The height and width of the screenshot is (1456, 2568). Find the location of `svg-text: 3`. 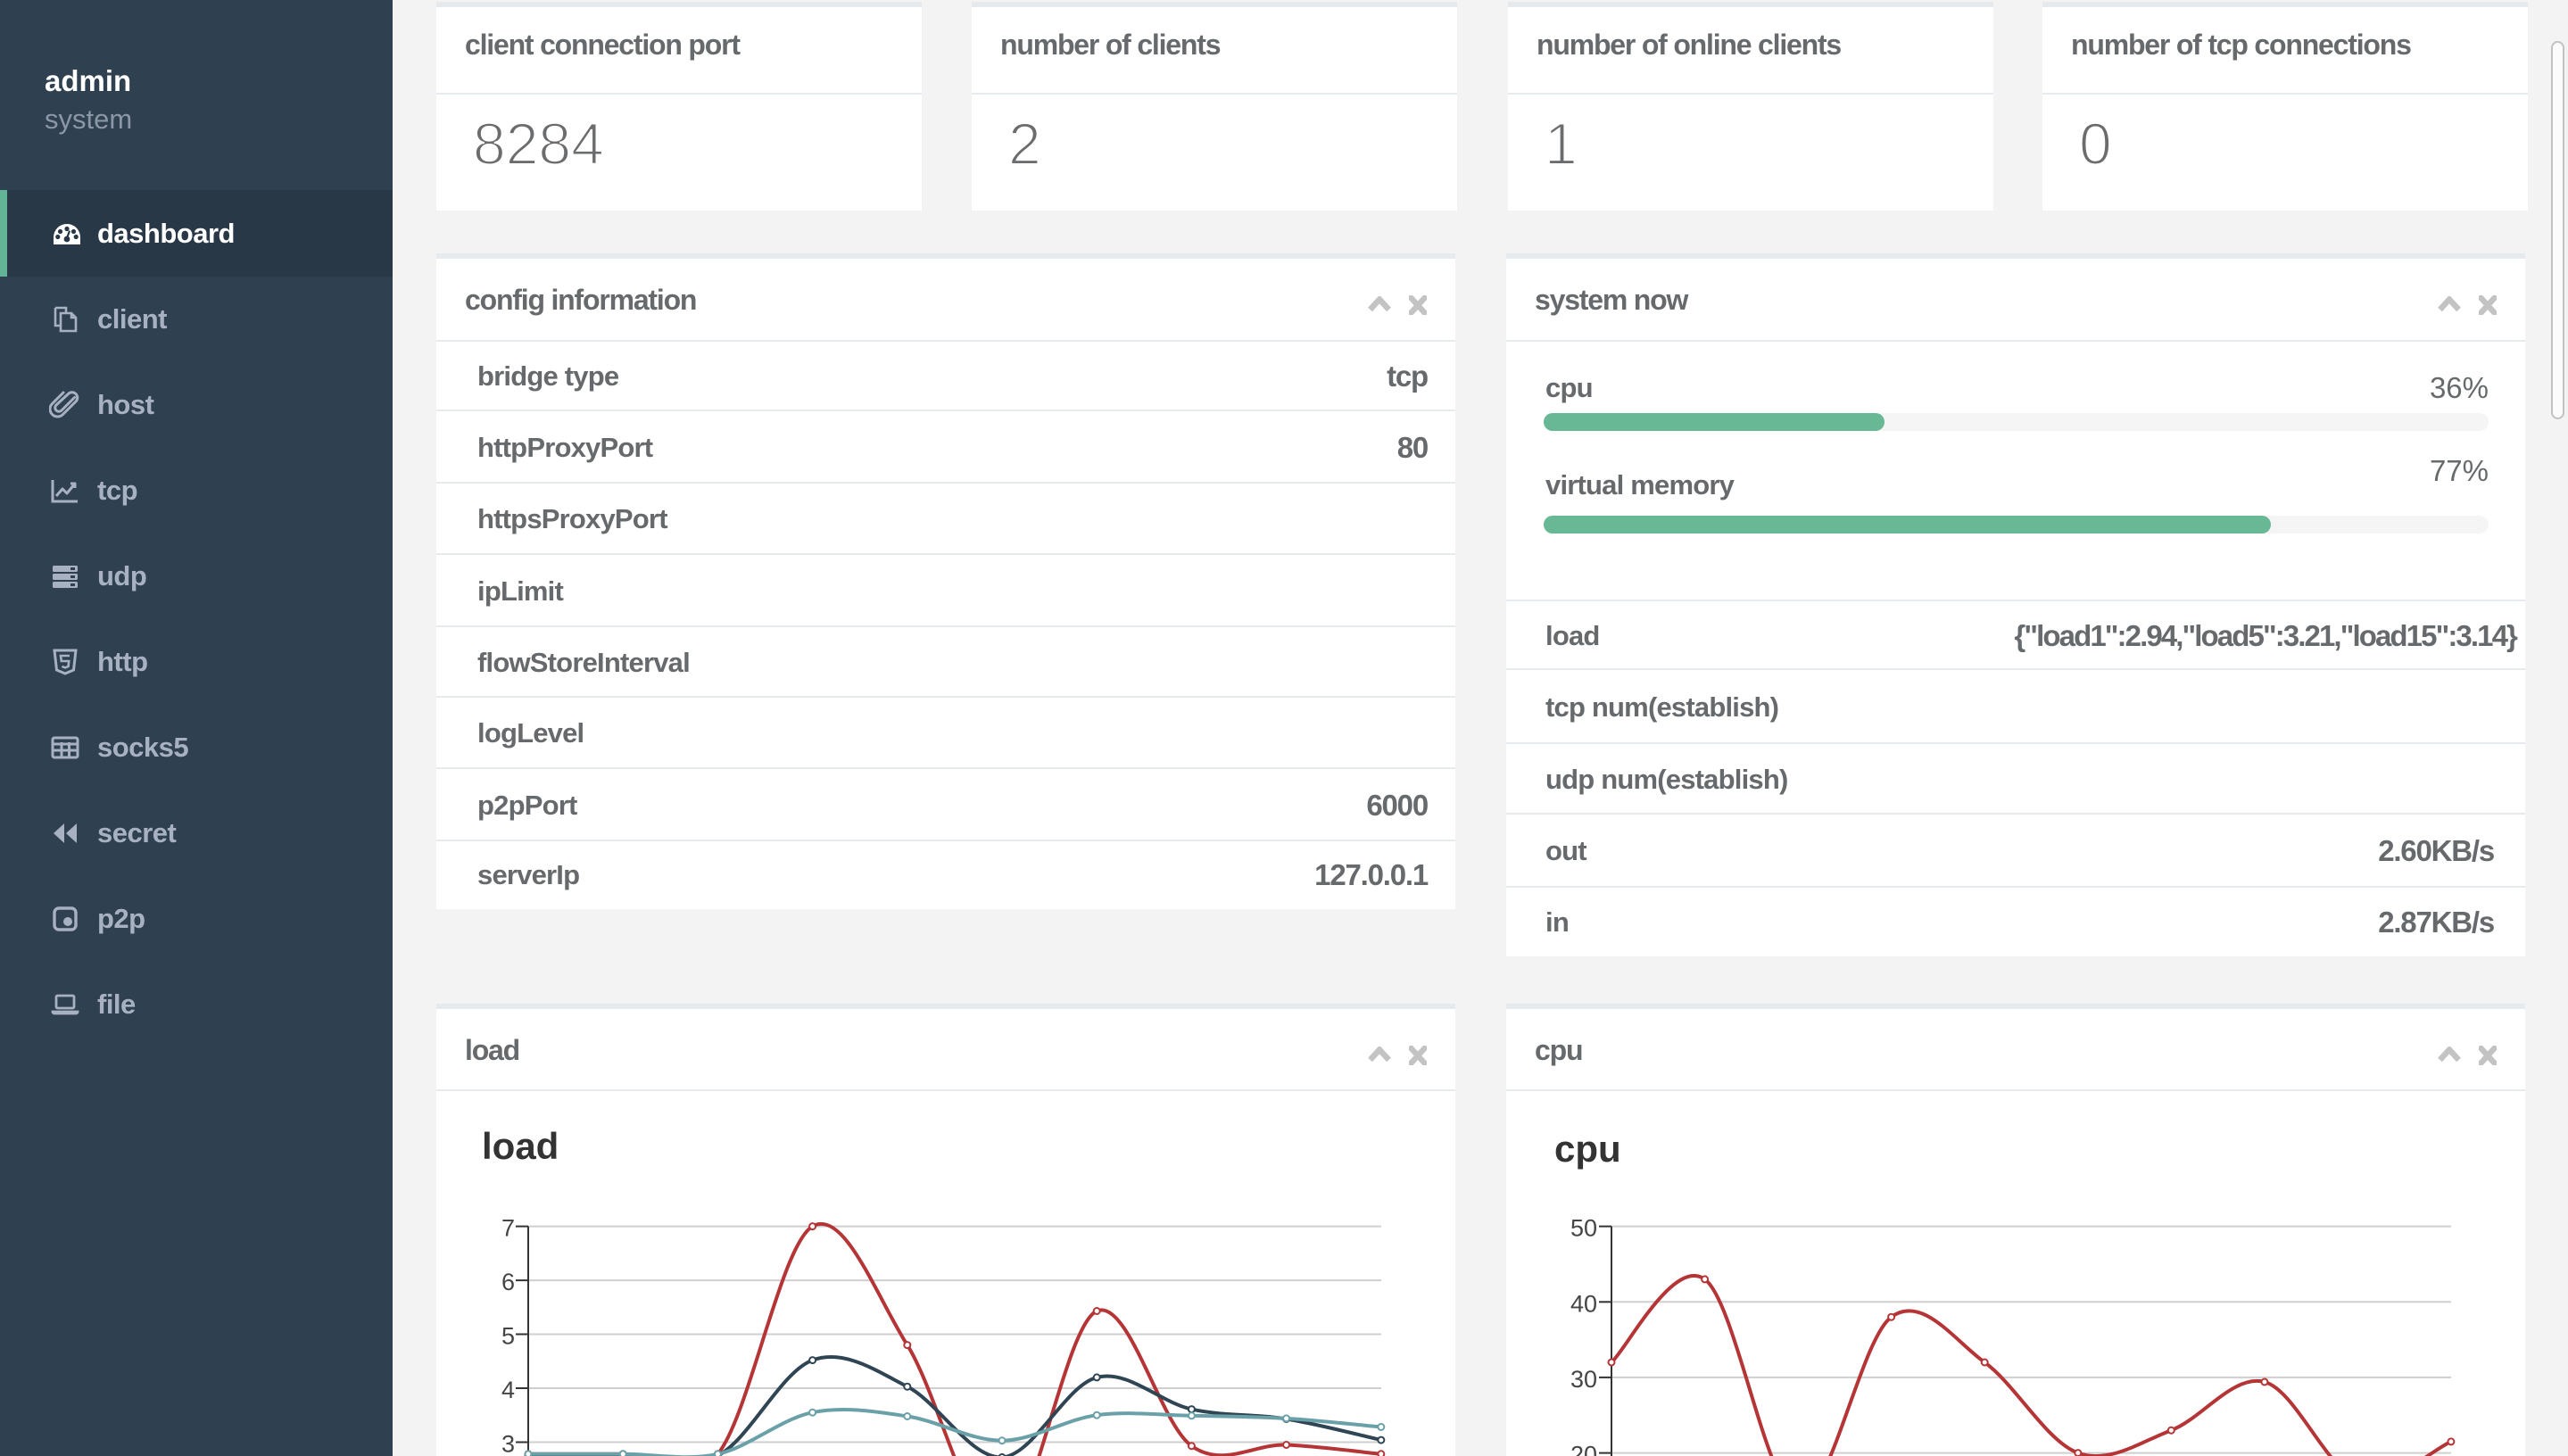

svg-text: 3 is located at coordinates (508, 1443).